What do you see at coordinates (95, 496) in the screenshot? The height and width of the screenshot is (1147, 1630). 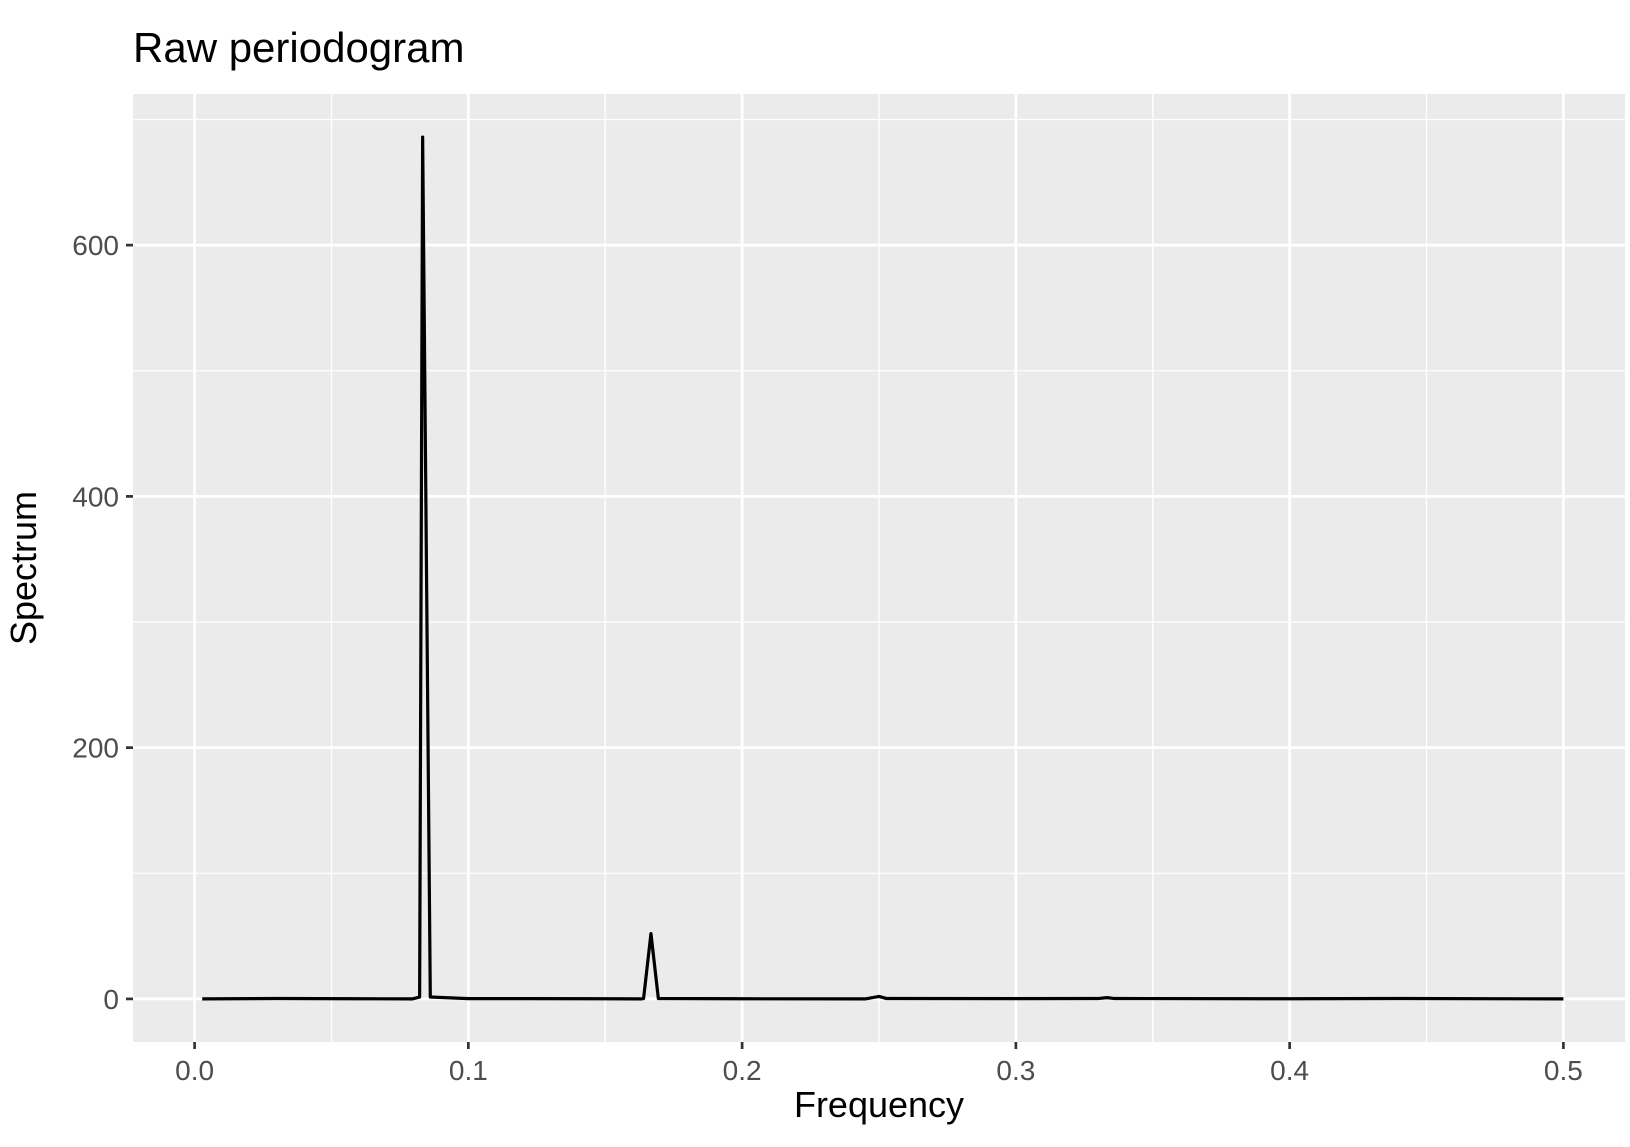 I see `y-tick-label: 400` at bounding box center [95, 496].